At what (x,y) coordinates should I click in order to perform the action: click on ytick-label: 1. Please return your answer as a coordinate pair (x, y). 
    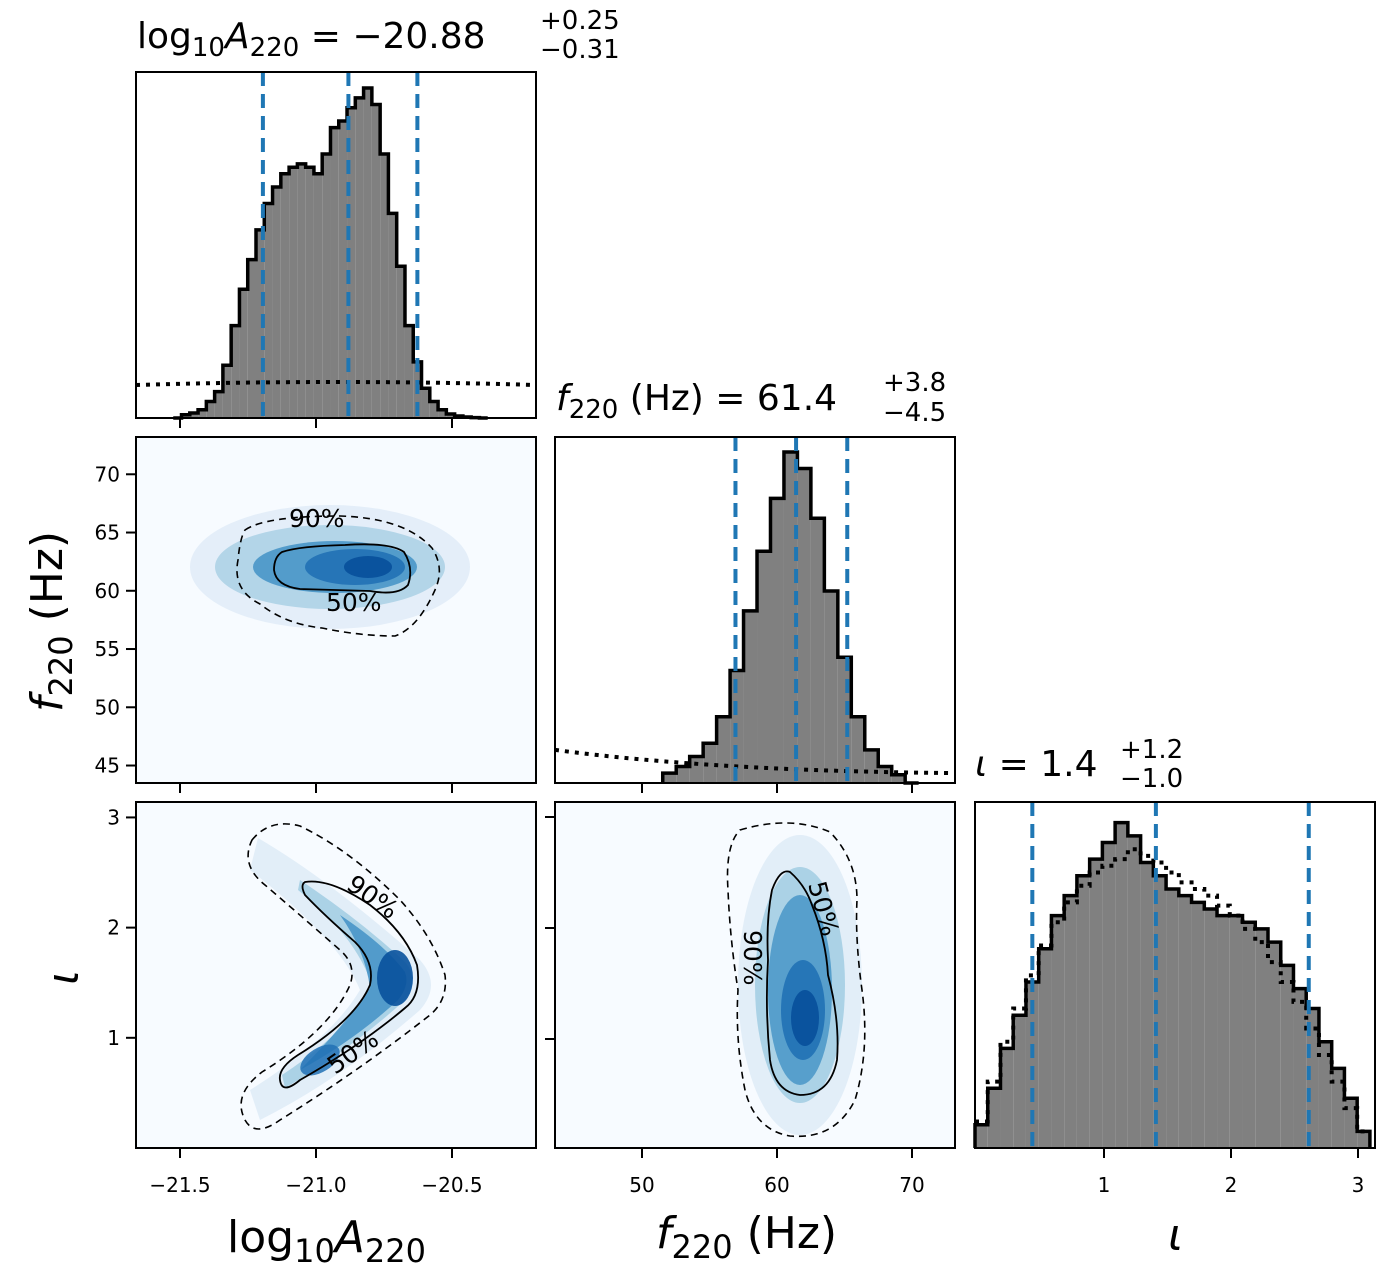
    Looking at the image, I should click on (113, 1038).